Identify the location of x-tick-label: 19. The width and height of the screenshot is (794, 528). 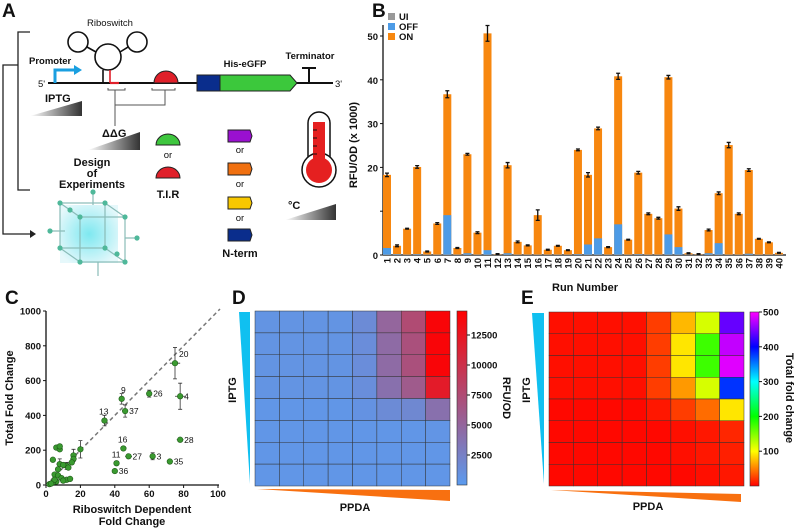
(568, 263).